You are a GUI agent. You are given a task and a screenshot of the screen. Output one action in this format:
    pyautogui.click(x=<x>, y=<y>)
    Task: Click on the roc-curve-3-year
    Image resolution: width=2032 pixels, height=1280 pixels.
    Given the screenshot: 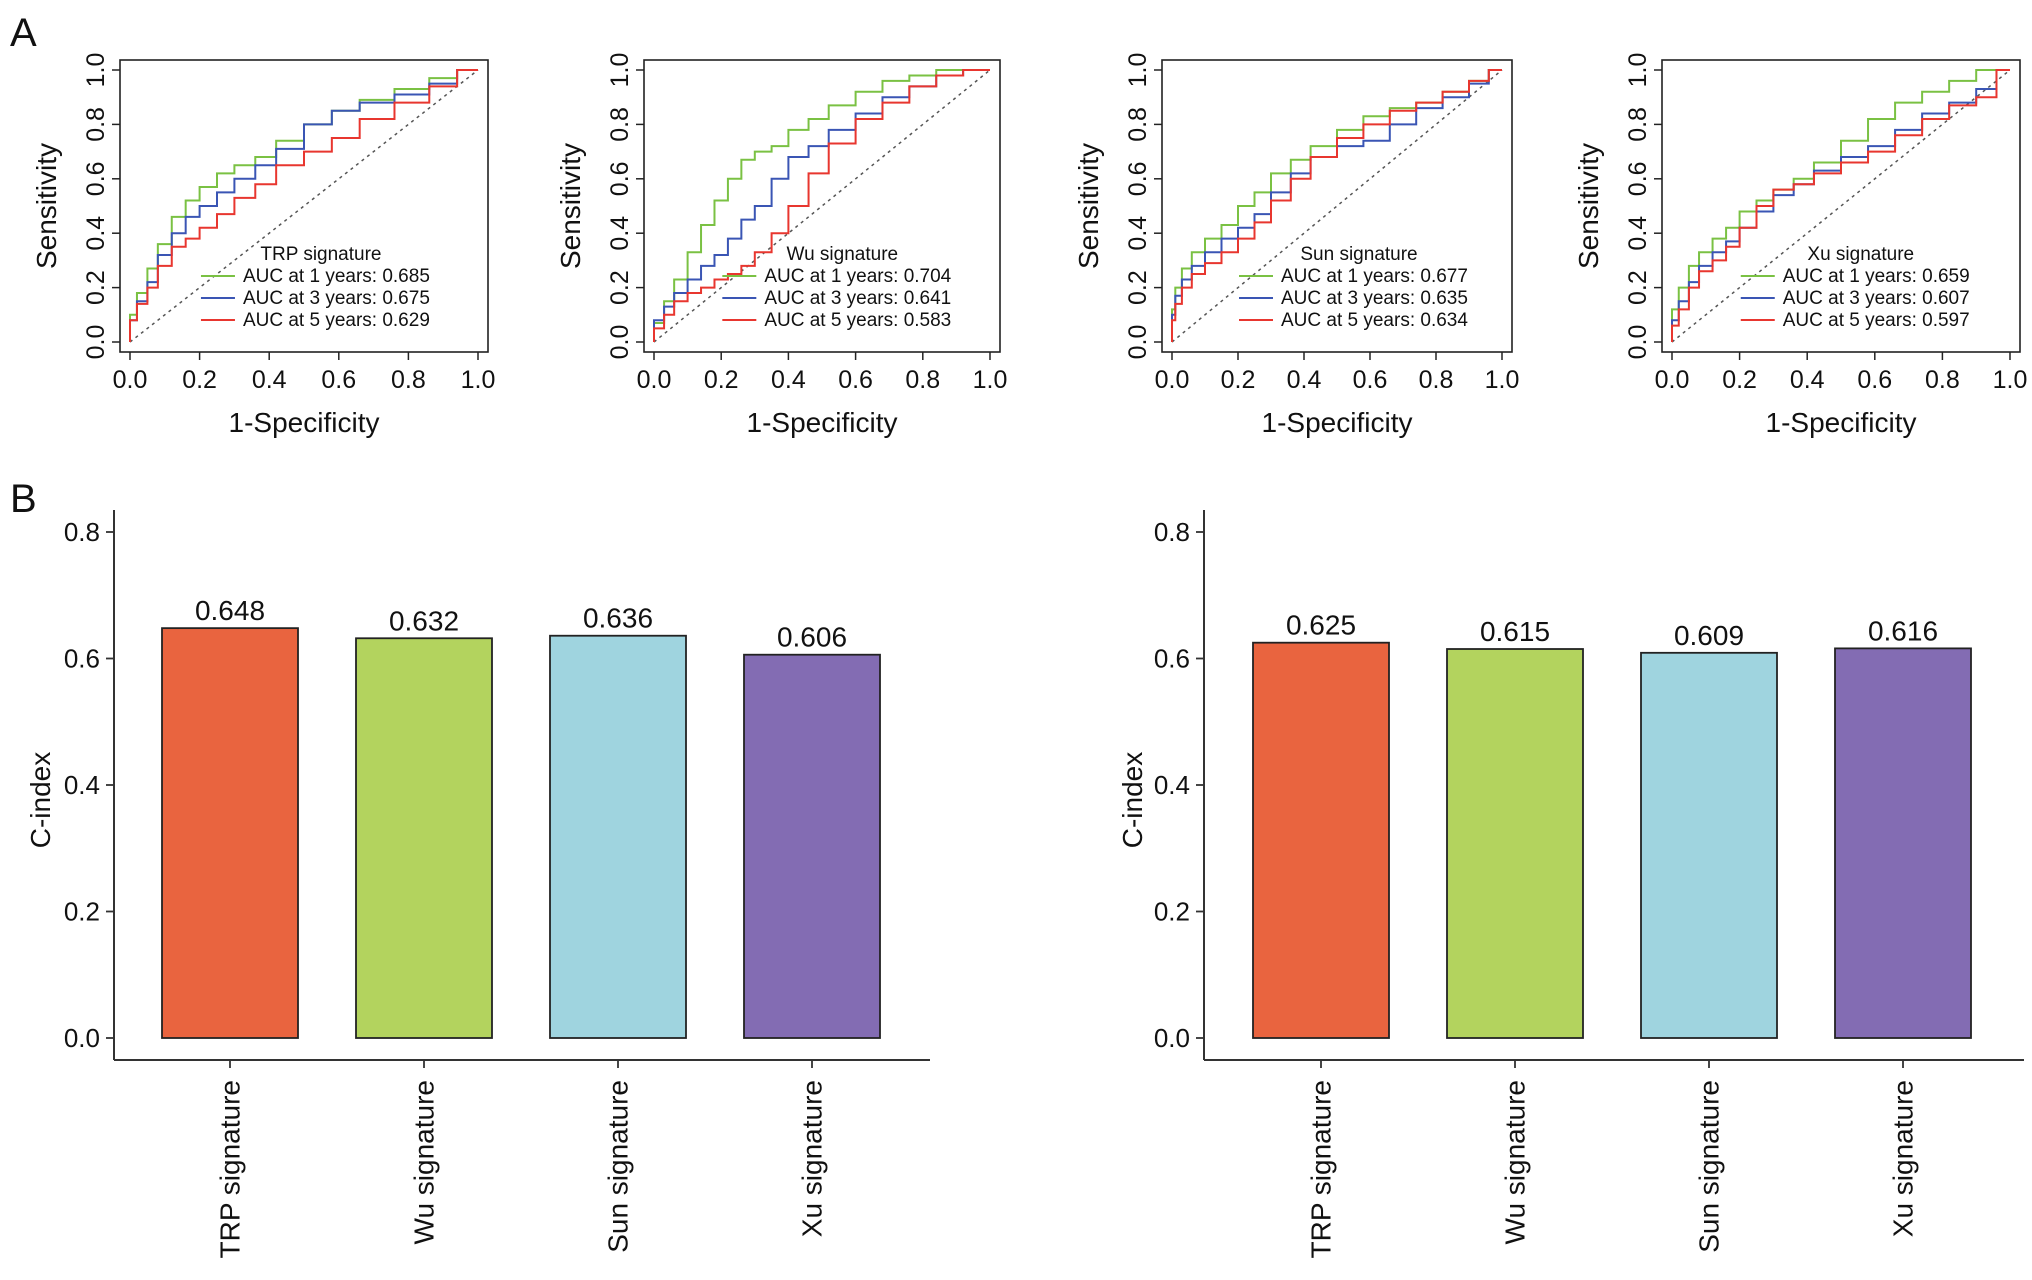 What is the action you would take?
    pyautogui.click(x=303, y=205)
    